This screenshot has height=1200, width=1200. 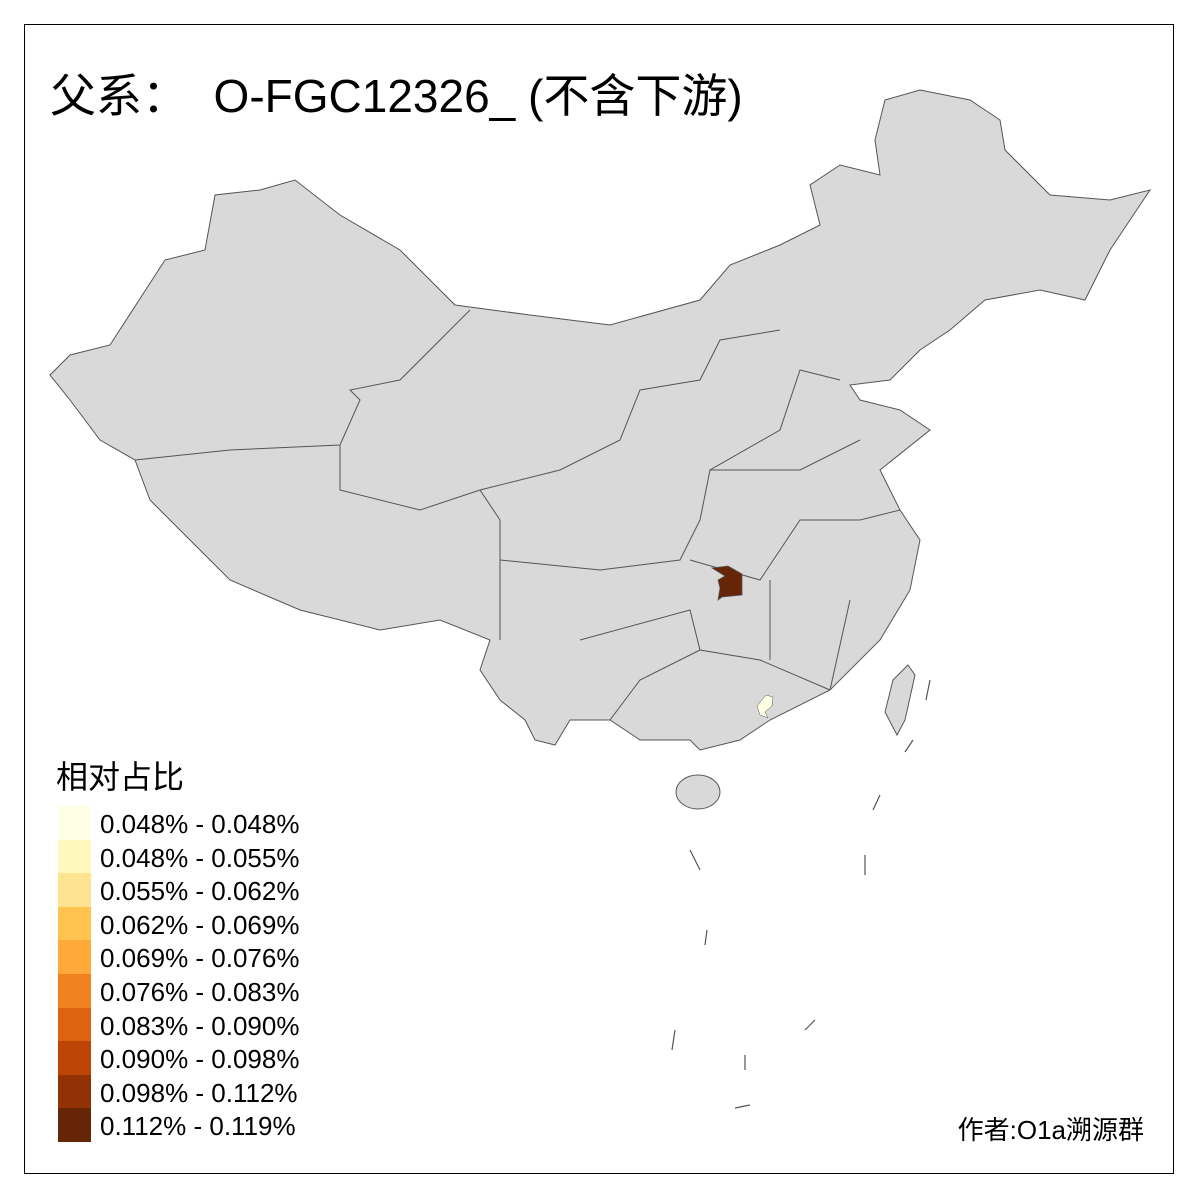 What do you see at coordinates (200, 958) in the screenshot?
I see `legend-label: 0.069% - 0.076%` at bounding box center [200, 958].